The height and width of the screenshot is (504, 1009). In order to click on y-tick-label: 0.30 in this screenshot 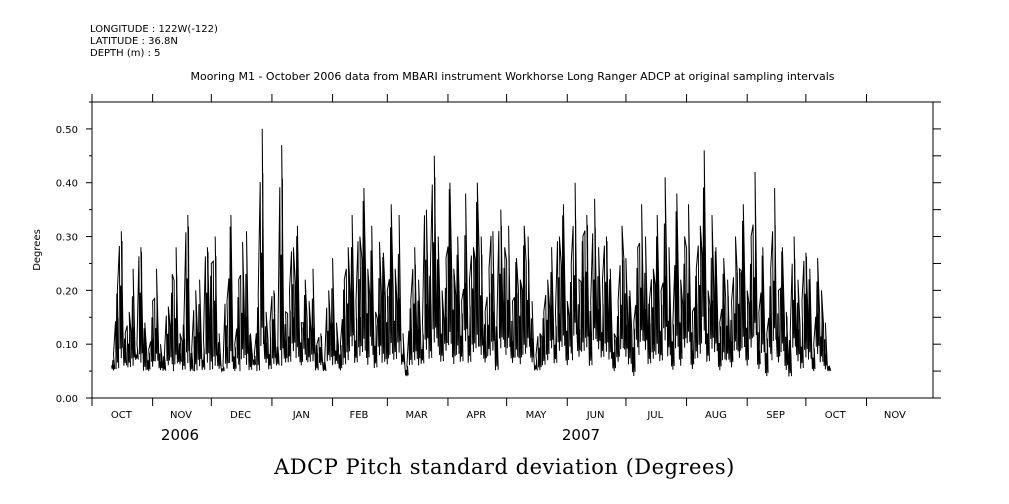, I will do `click(67, 238)`.